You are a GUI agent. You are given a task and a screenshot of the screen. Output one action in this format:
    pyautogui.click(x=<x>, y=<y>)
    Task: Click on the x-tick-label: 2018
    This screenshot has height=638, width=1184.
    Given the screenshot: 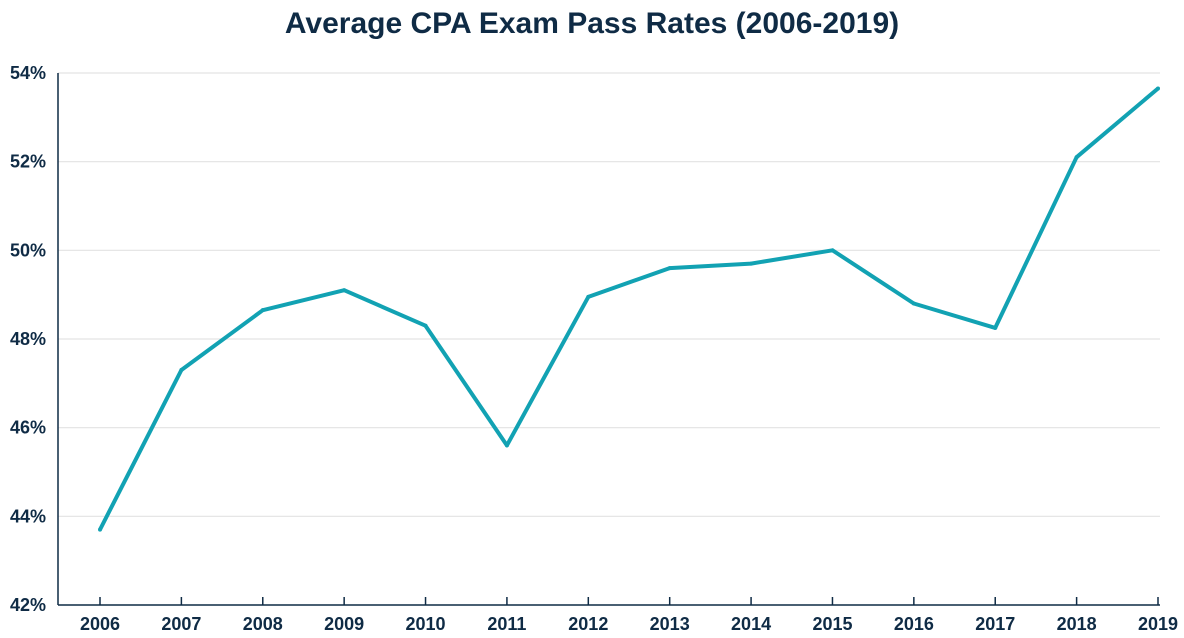 What is the action you would take?
    pyautogui.click(x=1077, y=624)
    